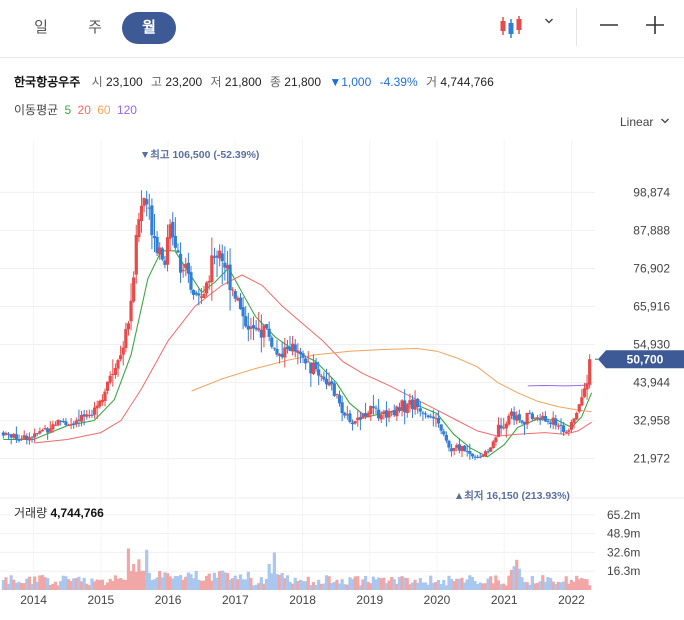  Describe the element at coordinates (623, 552) in the screenshot. I see `volume-tick-label: 32.6m` at that location.